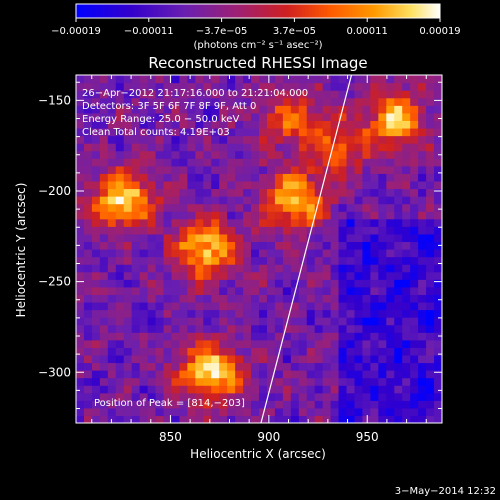 The width and height of the screenshot is (500, 500). Describe the element at coordinates (149, 31) in the screenshot. I see `colorbar-tick-label: −0.00011` at that location.